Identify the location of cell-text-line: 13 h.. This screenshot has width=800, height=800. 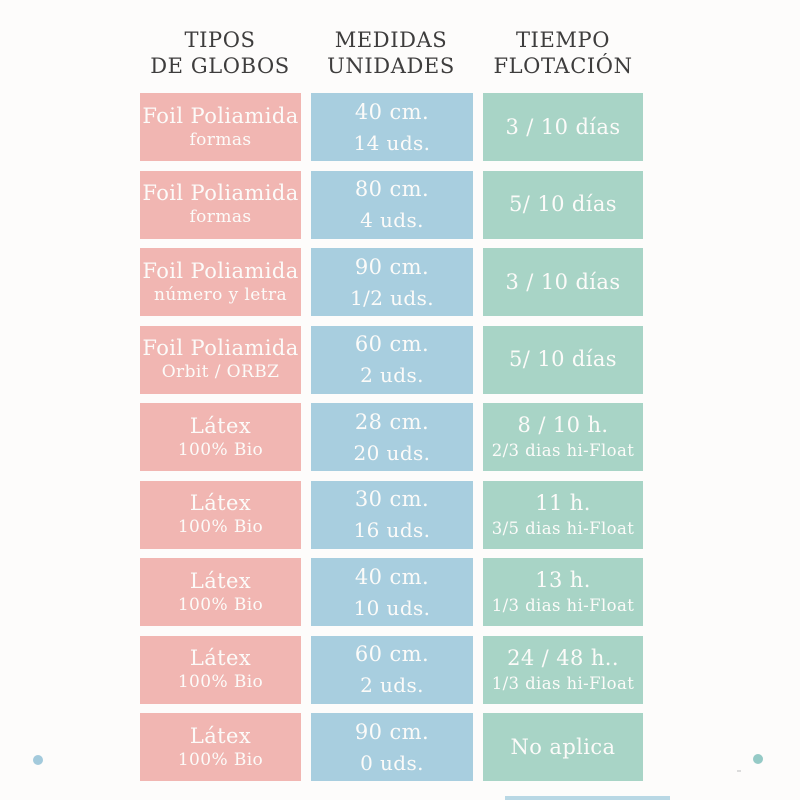
(563, 580).